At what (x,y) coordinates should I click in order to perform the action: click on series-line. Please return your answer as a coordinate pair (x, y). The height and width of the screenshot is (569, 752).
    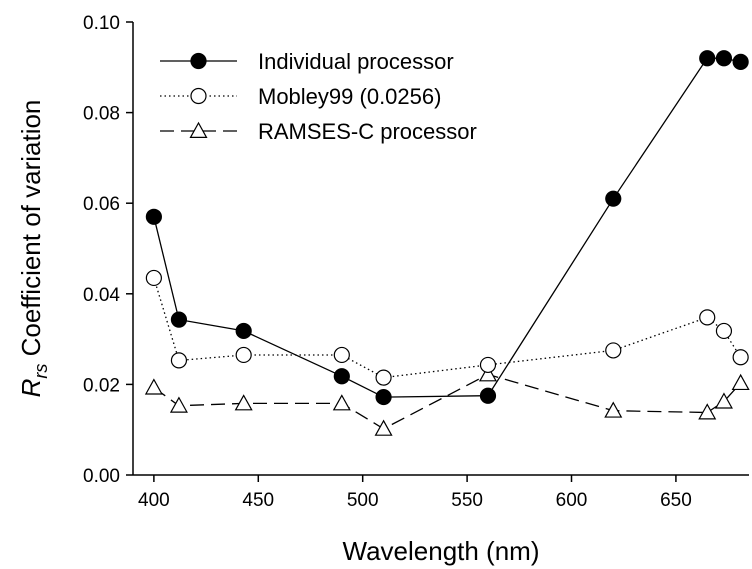
    Looking at the image, I should click on (447, 401).